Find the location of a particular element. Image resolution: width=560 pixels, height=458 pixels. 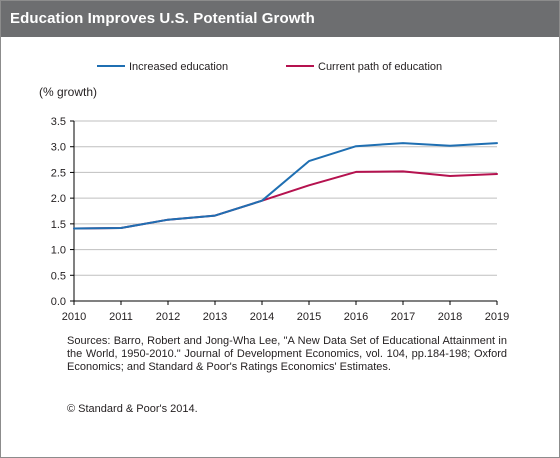

y-tick-label: 2.0 is located at coordinates (58, 199).